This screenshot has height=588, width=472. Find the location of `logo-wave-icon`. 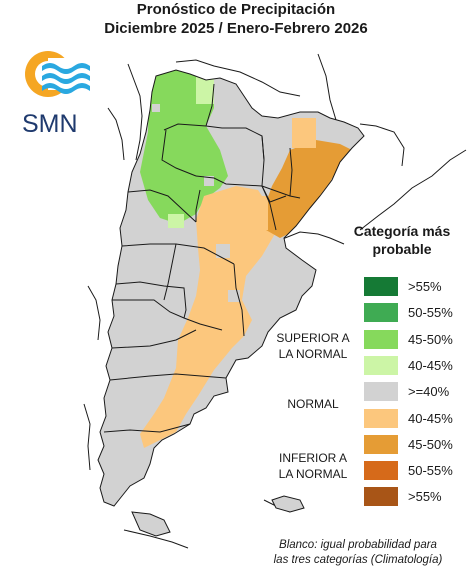

logo-wave-icon is located at coordinates (66, 68).